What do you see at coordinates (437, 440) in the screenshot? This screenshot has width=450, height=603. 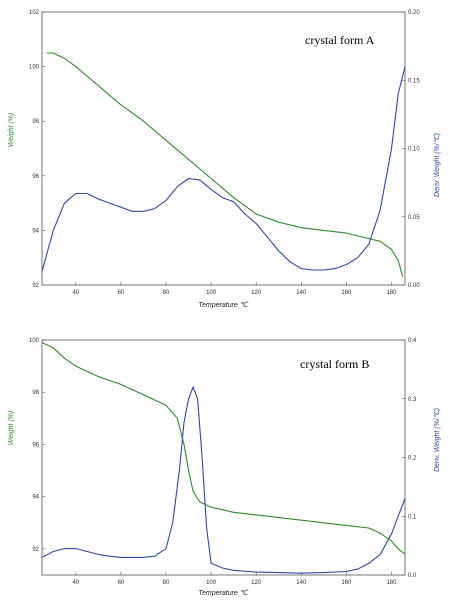 I see `ylabel-right-b: Deriv. Weight (%/℃)` at bounding box center [437, 440].